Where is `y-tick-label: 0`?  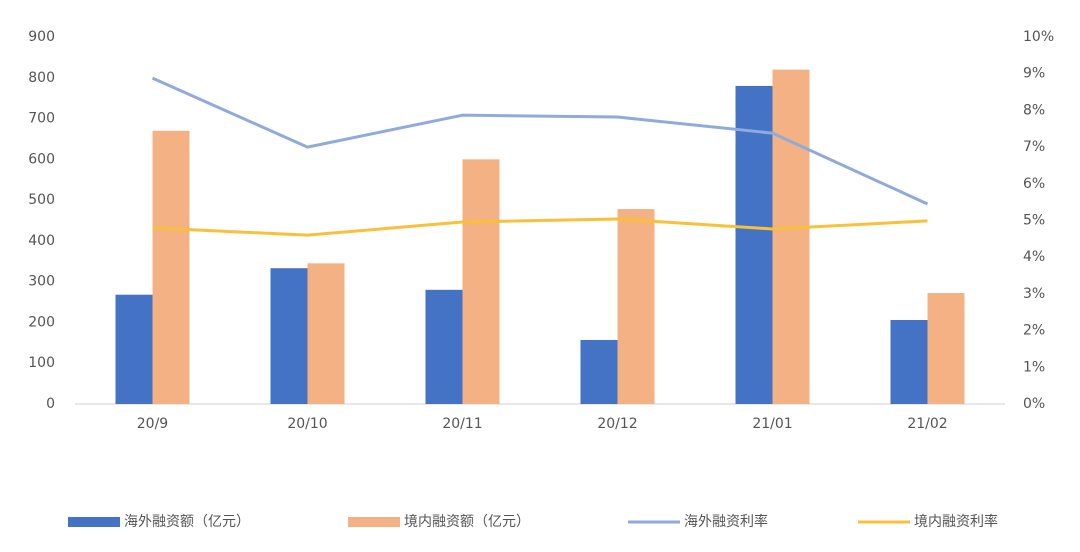 y-tick-label: 0 is located at coordinates (50, 404).